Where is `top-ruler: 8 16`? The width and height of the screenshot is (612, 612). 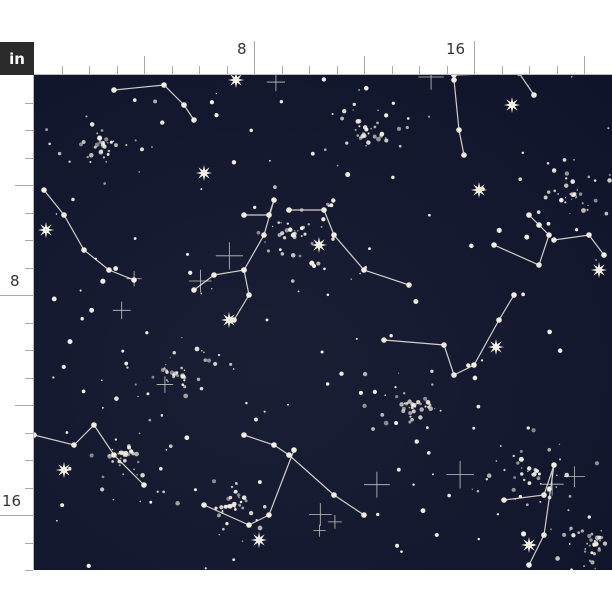
top-ruler: 8 16 is located at coordinates (323, 57).